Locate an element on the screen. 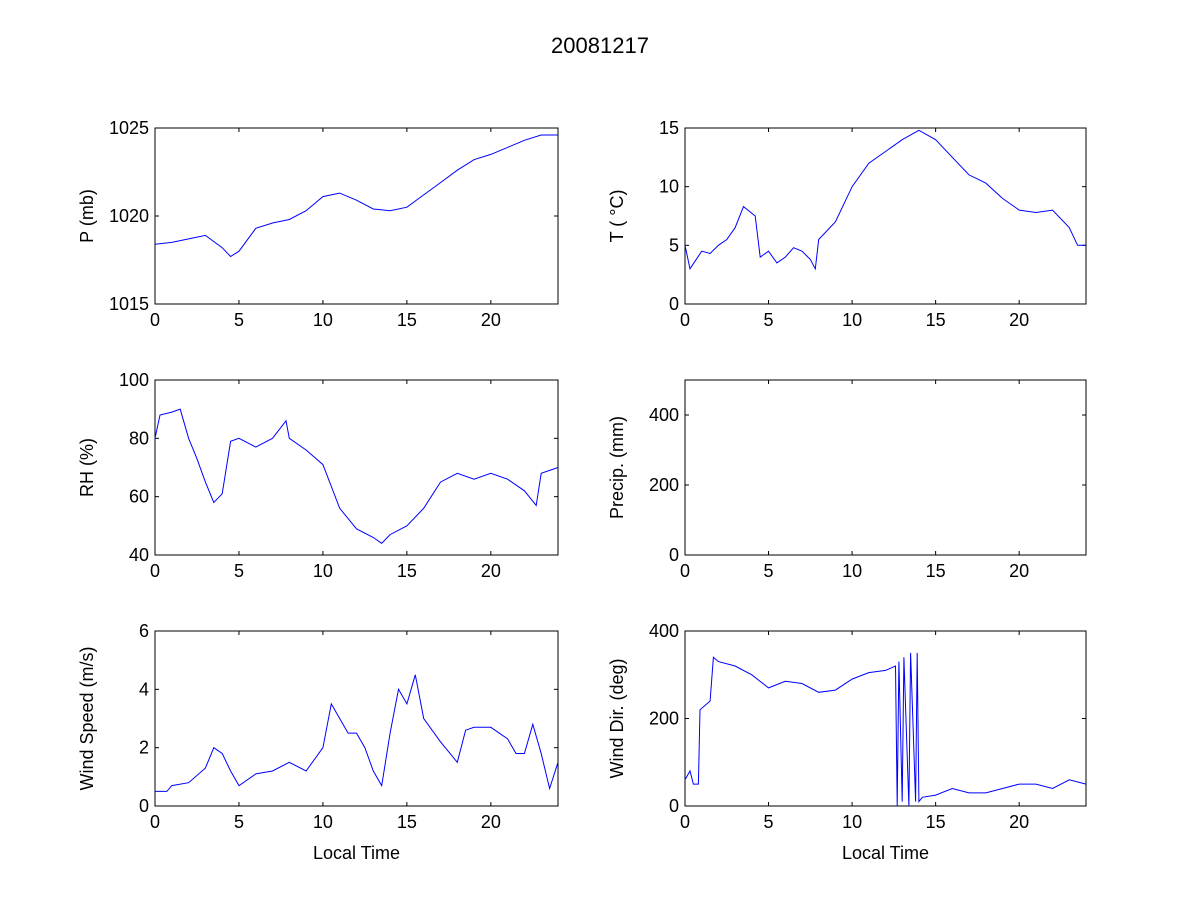 The height and width of the screenshot is (900, 1200). series-line-wind-direction is located at coordinates (885, 729).